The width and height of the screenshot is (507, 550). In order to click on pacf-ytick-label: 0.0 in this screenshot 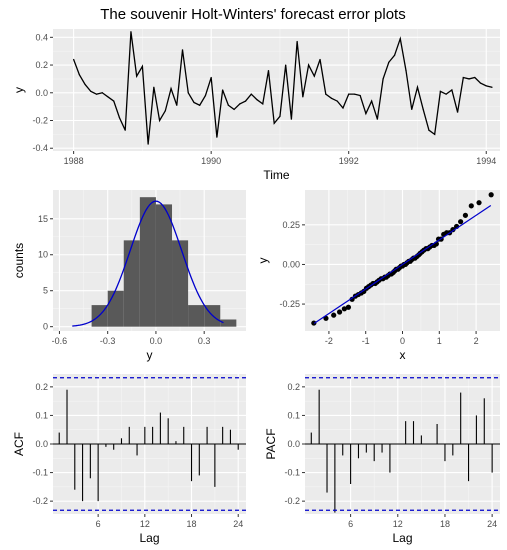, I will do `click(293, 444)`.